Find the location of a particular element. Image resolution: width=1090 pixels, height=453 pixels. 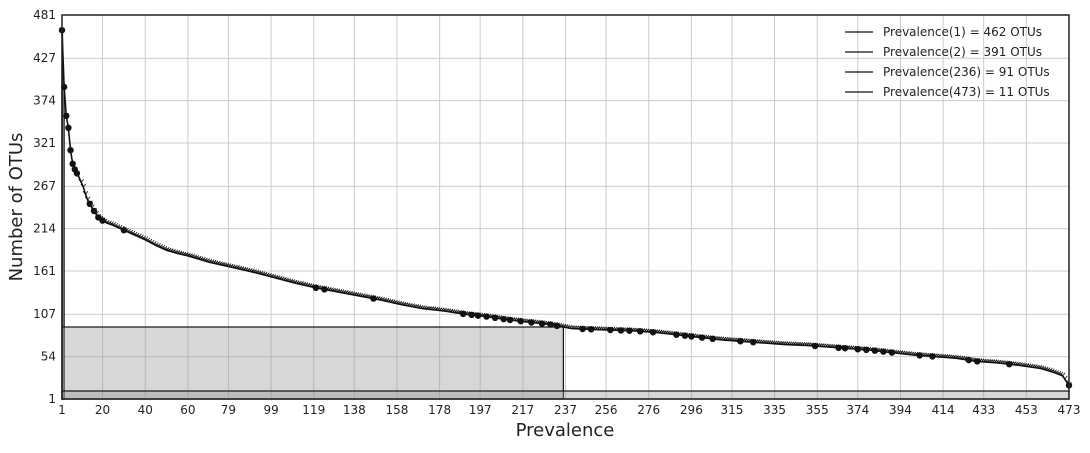

x-tick-label: 473 is located at coordinates (1069, 410).